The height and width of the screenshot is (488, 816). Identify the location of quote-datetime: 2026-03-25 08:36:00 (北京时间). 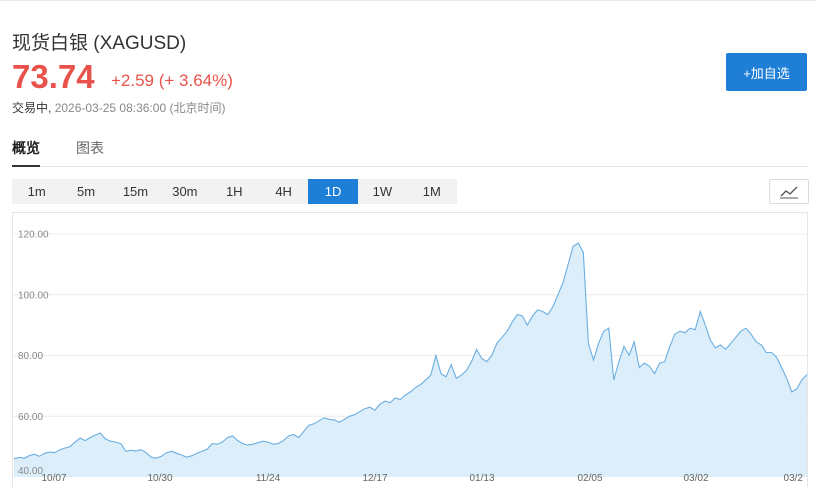
(140, 108).